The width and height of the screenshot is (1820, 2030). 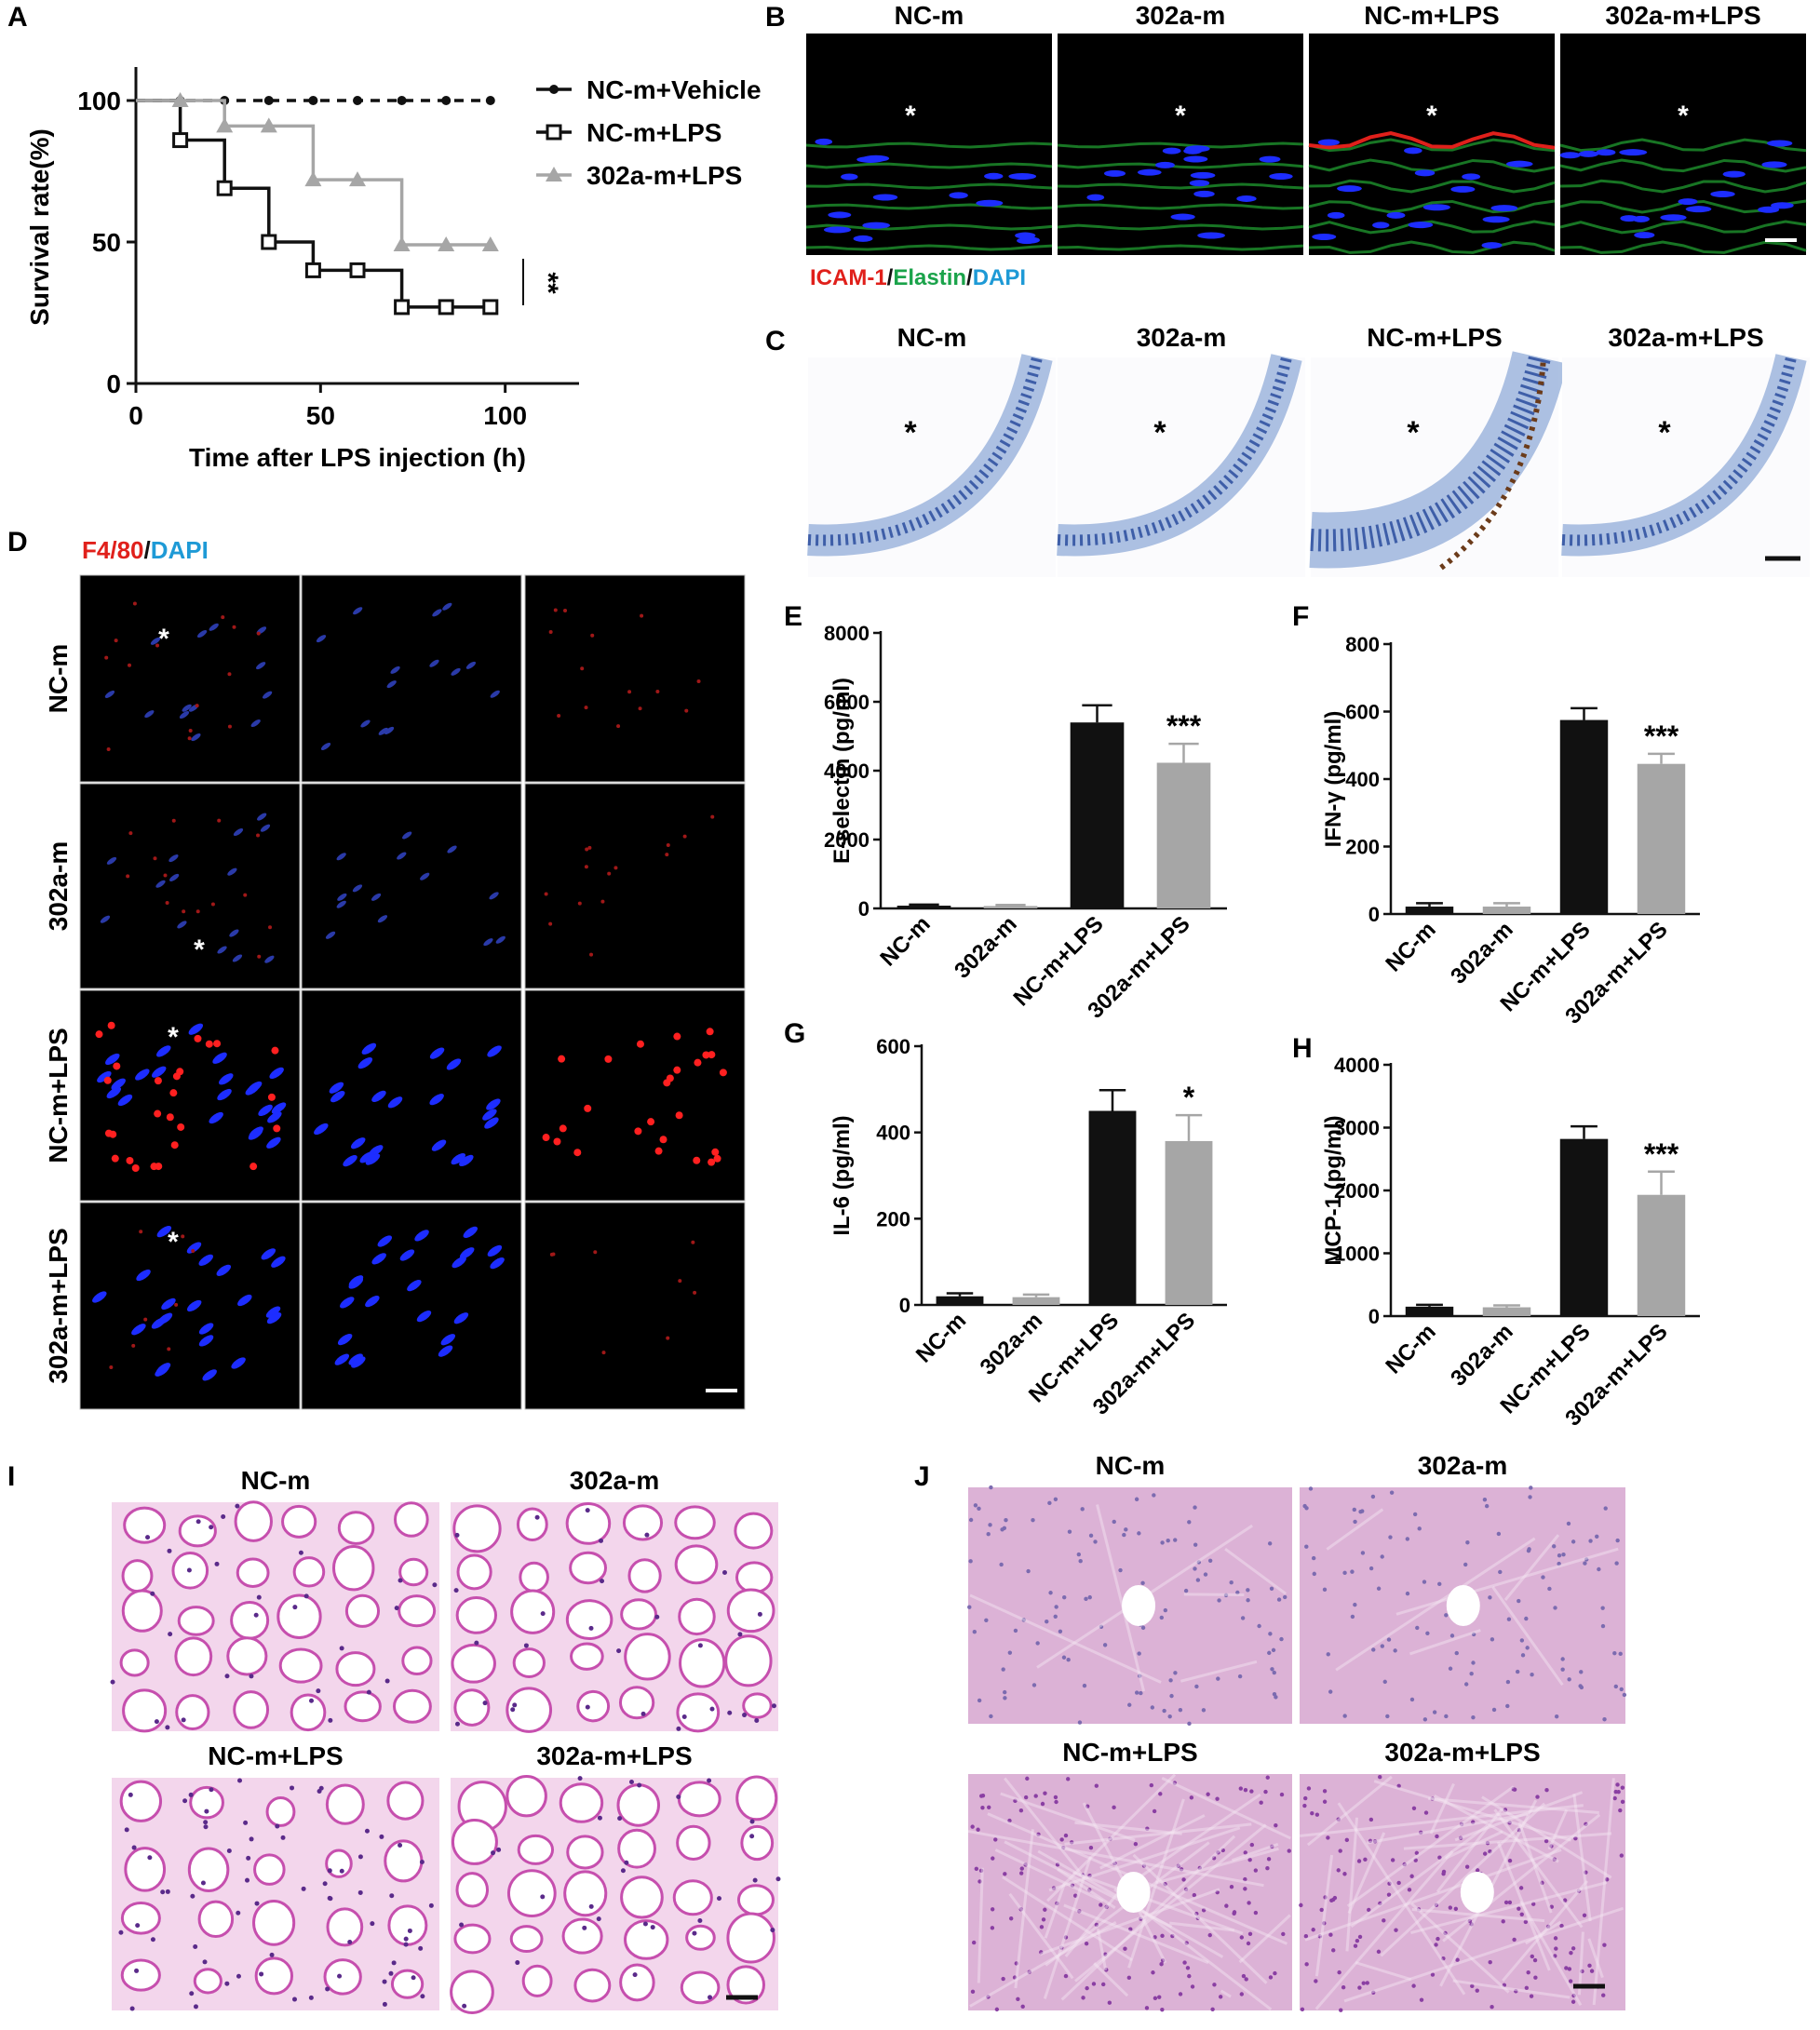 What do you see at coordinates (58, 1095) in the screenshot?
I see `row-label: NC-m+LPS` at bounding box center [58, 1095].